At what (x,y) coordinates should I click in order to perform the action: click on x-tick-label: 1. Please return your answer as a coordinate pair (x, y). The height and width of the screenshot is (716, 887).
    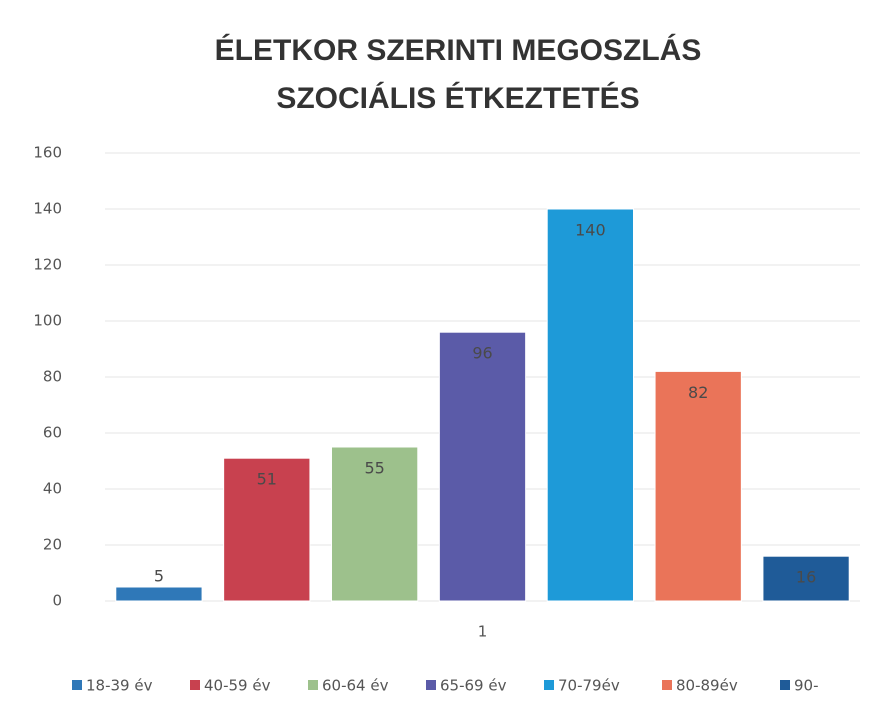
    Looking at the image, I should click on (483, 632).